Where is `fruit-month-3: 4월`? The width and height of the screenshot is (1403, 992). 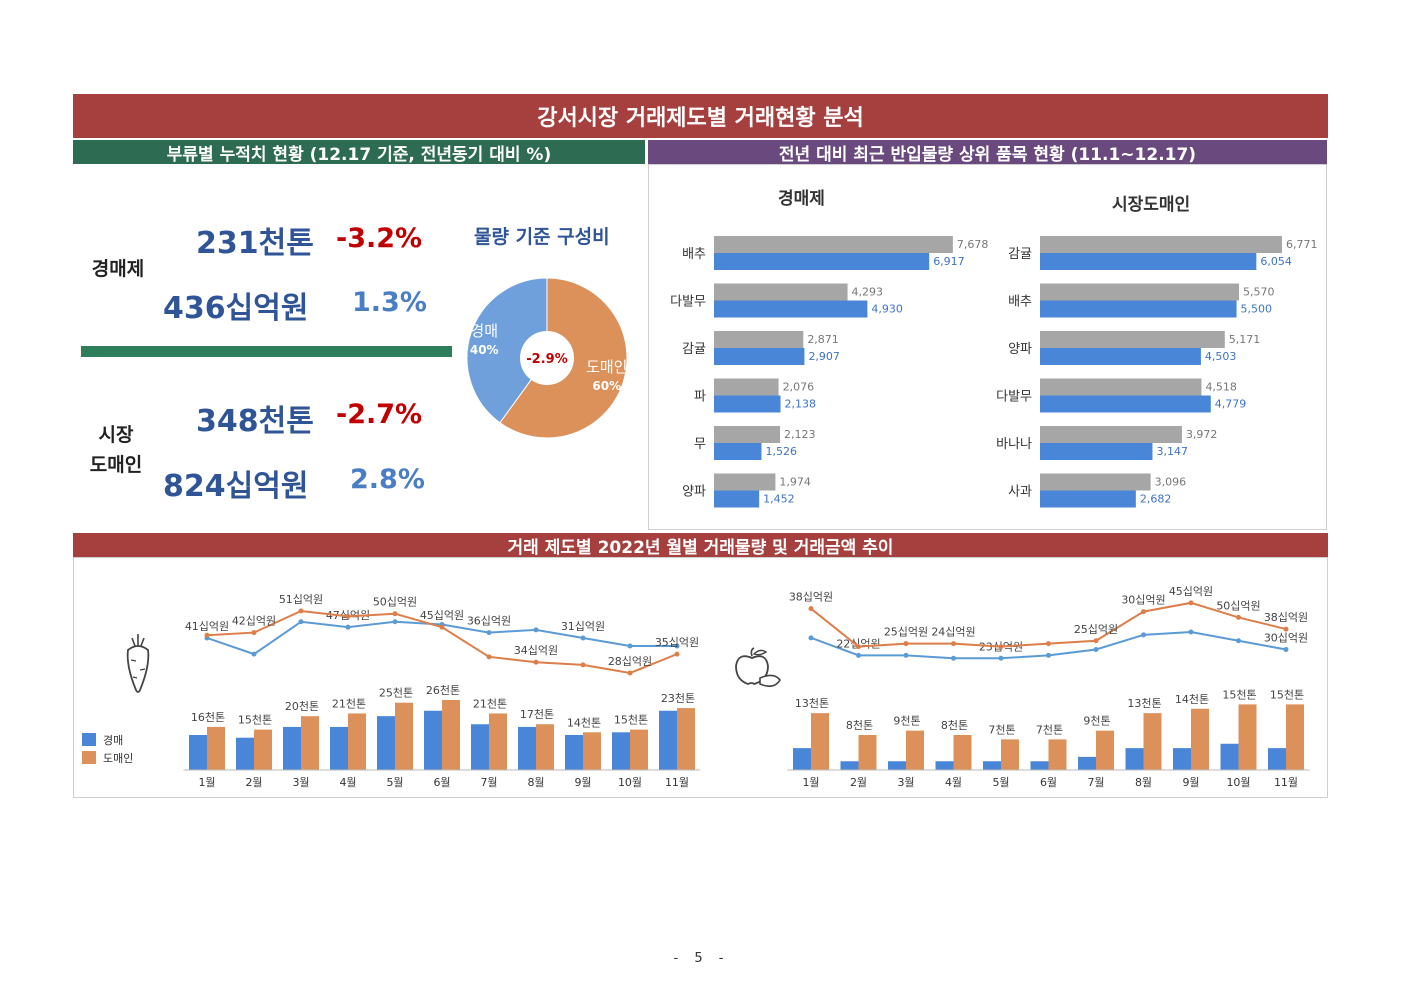 fruit-month-3: 4월 is located at coordinates (953, 782).